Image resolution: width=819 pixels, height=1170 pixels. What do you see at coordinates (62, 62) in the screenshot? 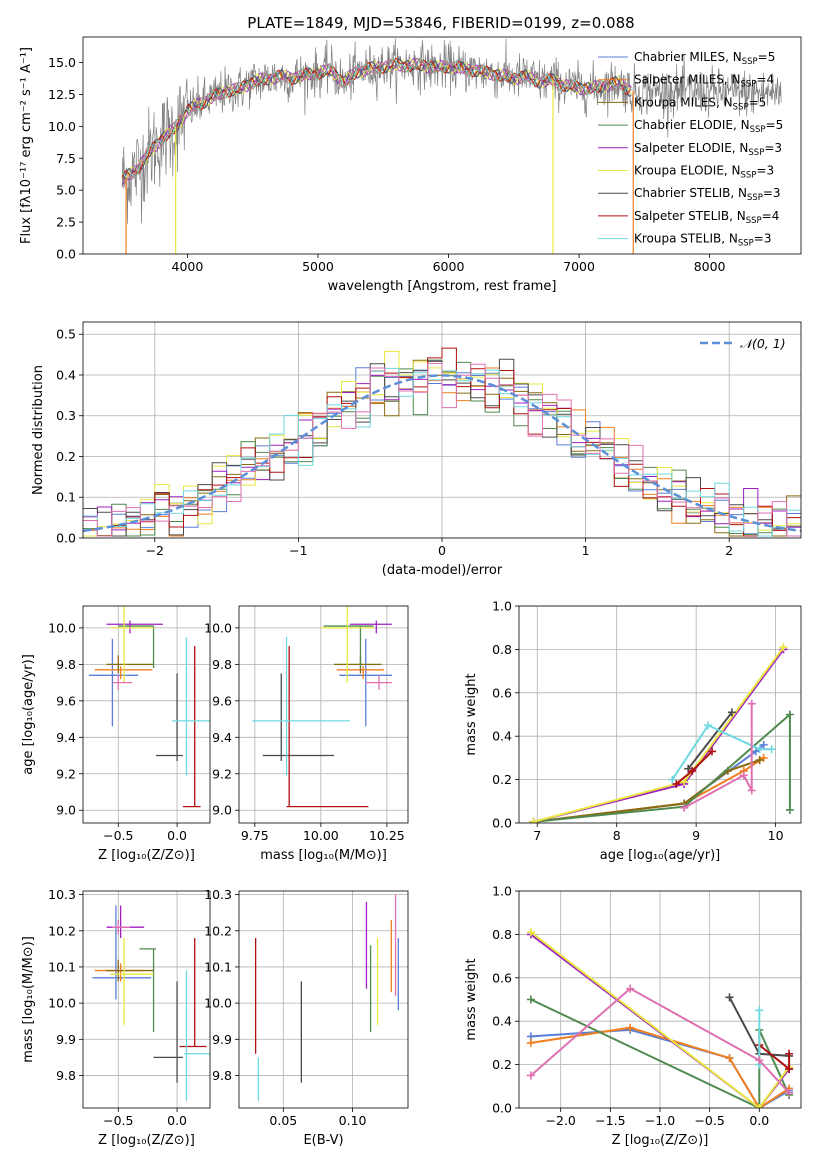
I see `y-tick-label: 15.0` at bounding box center [62, 62].